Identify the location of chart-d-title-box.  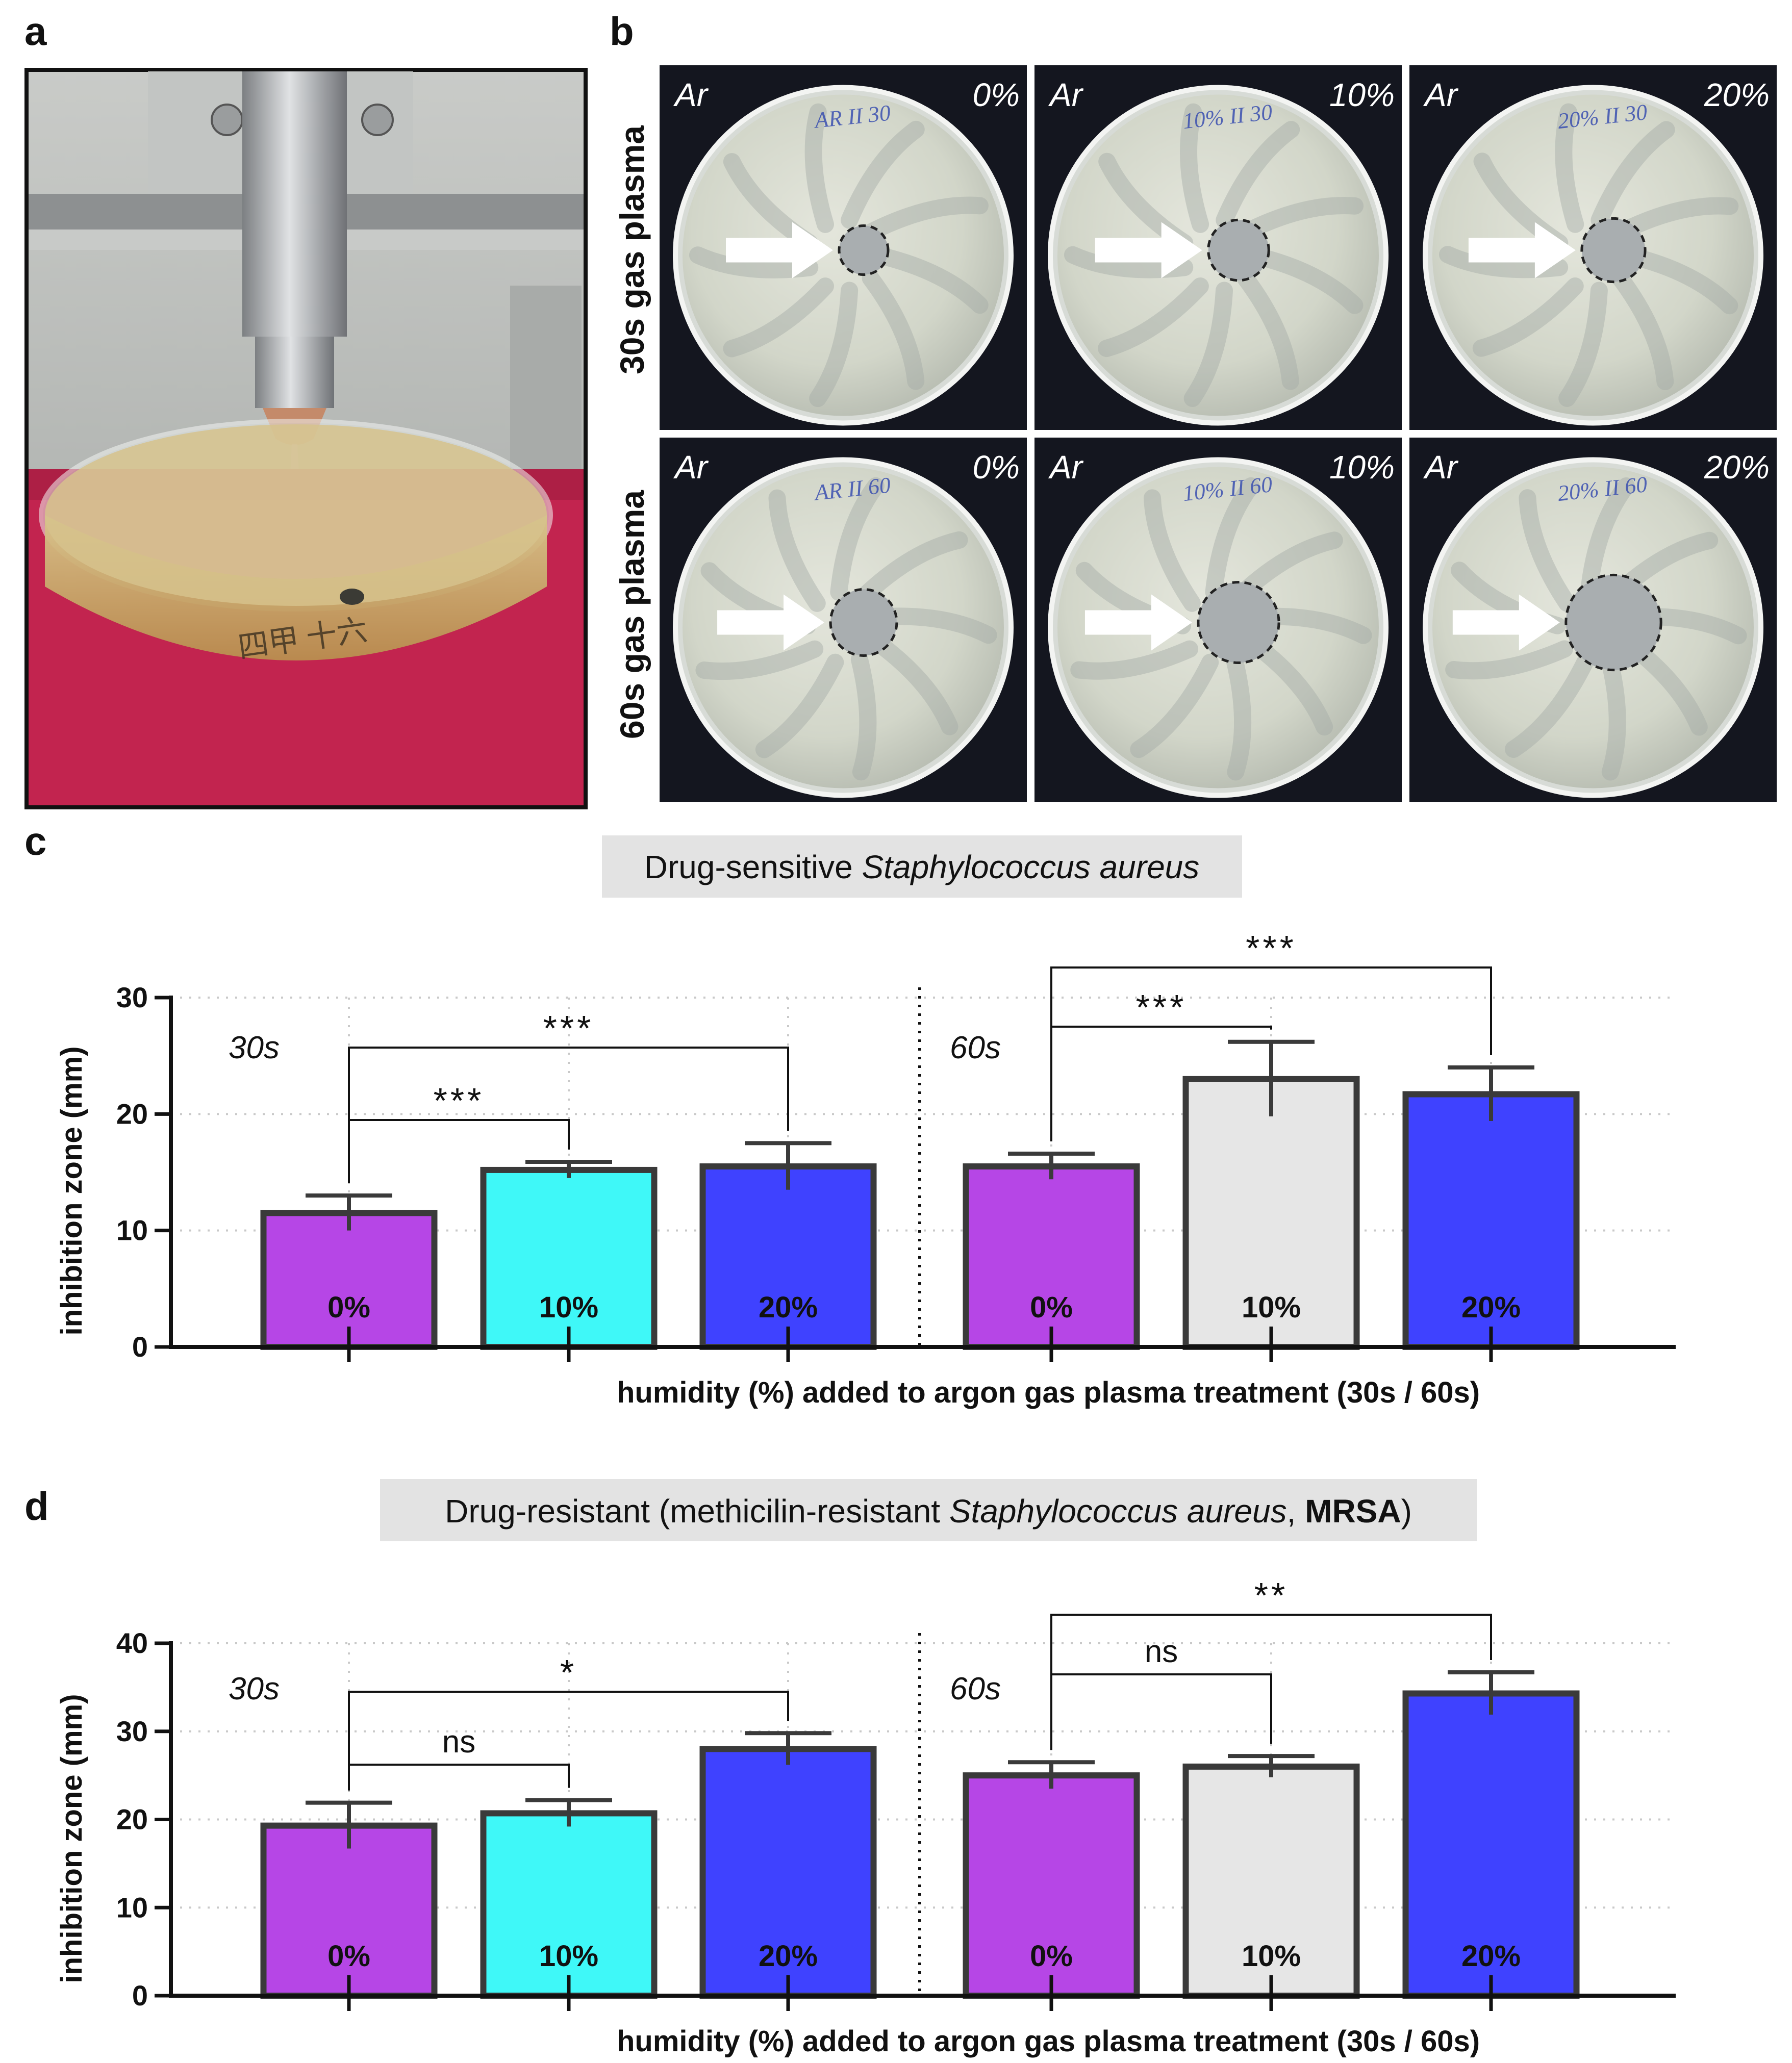
(928, 1510).